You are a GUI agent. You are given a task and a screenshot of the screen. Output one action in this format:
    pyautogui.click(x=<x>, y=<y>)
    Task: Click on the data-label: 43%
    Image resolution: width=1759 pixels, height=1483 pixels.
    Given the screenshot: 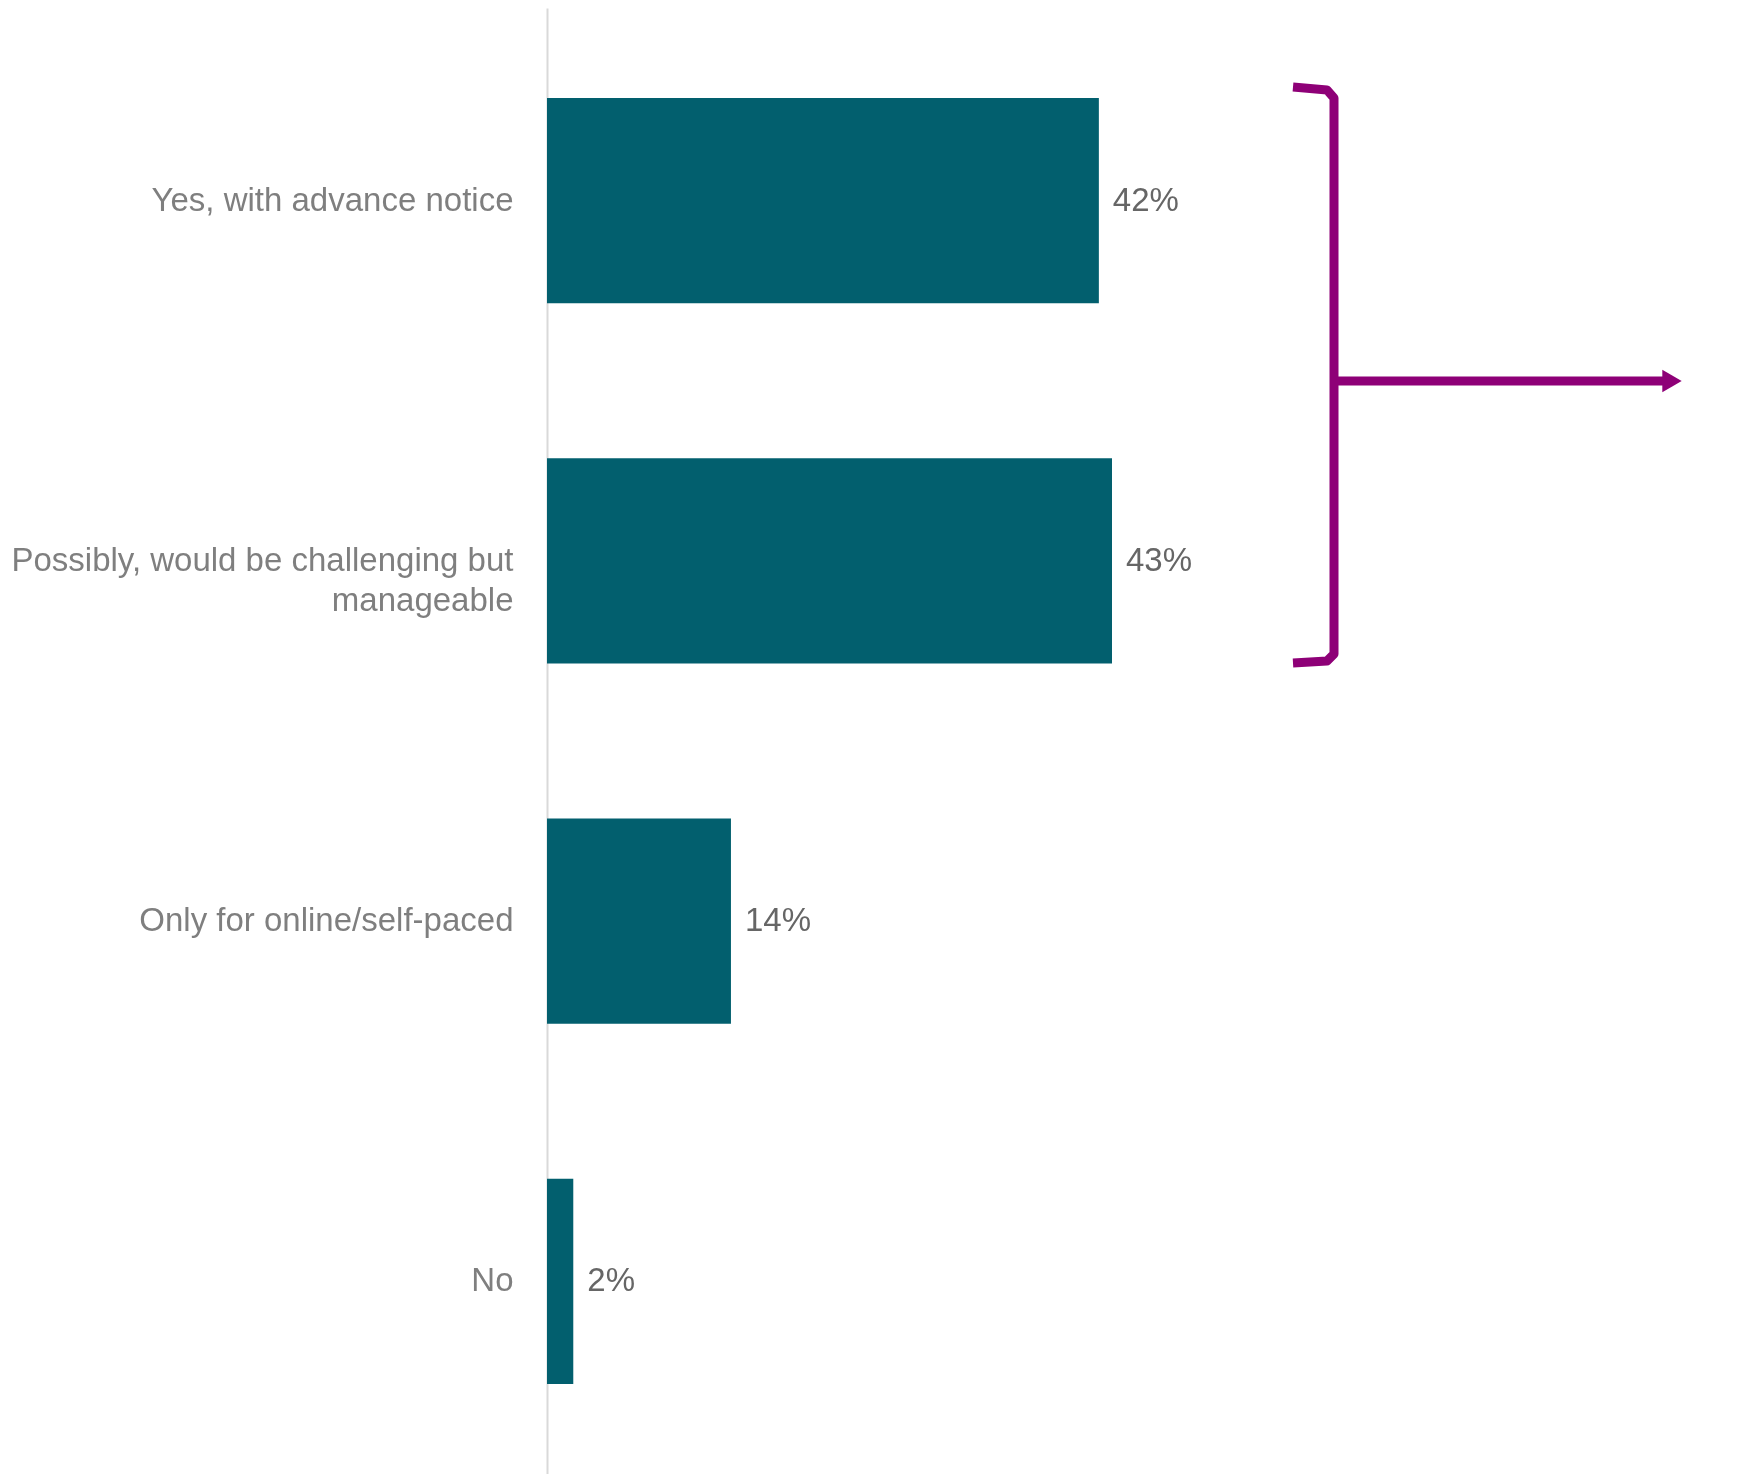 What is the action you would take?
    pyautogui.click(x=1159, y=559)
    